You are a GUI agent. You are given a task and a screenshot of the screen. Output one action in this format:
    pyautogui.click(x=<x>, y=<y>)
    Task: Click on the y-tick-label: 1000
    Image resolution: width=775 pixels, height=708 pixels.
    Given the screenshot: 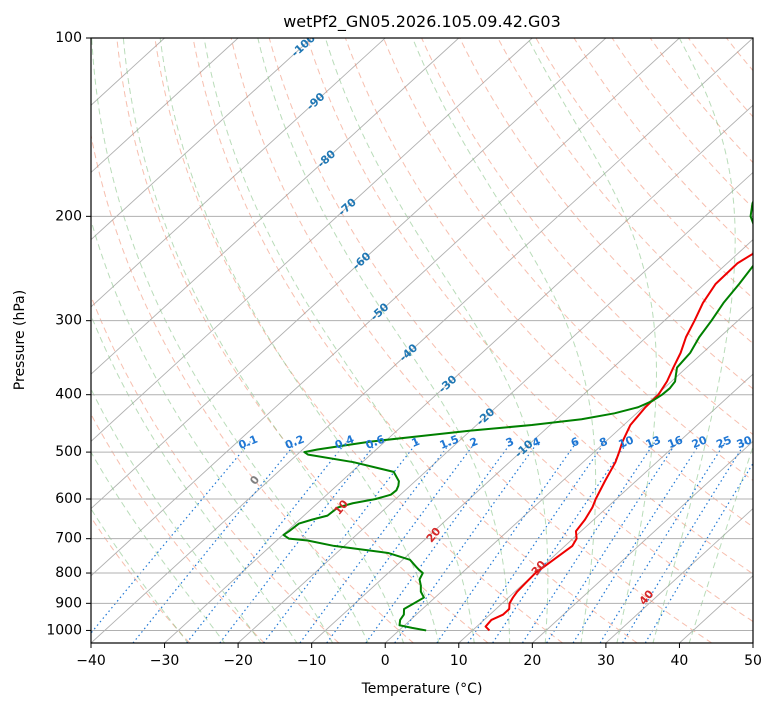 What is the action you would take?
    pyautogui.click(x=64, y=630)
    